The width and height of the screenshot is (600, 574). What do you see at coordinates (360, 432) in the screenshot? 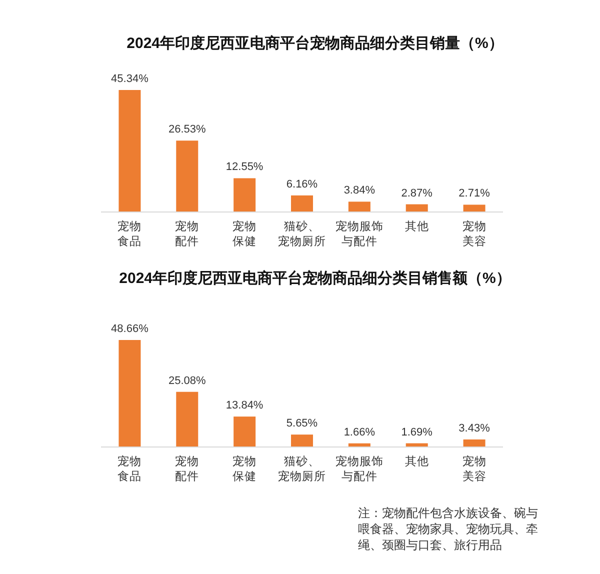
I see `data-label: 1.66%` at bounding box center [360, 432].